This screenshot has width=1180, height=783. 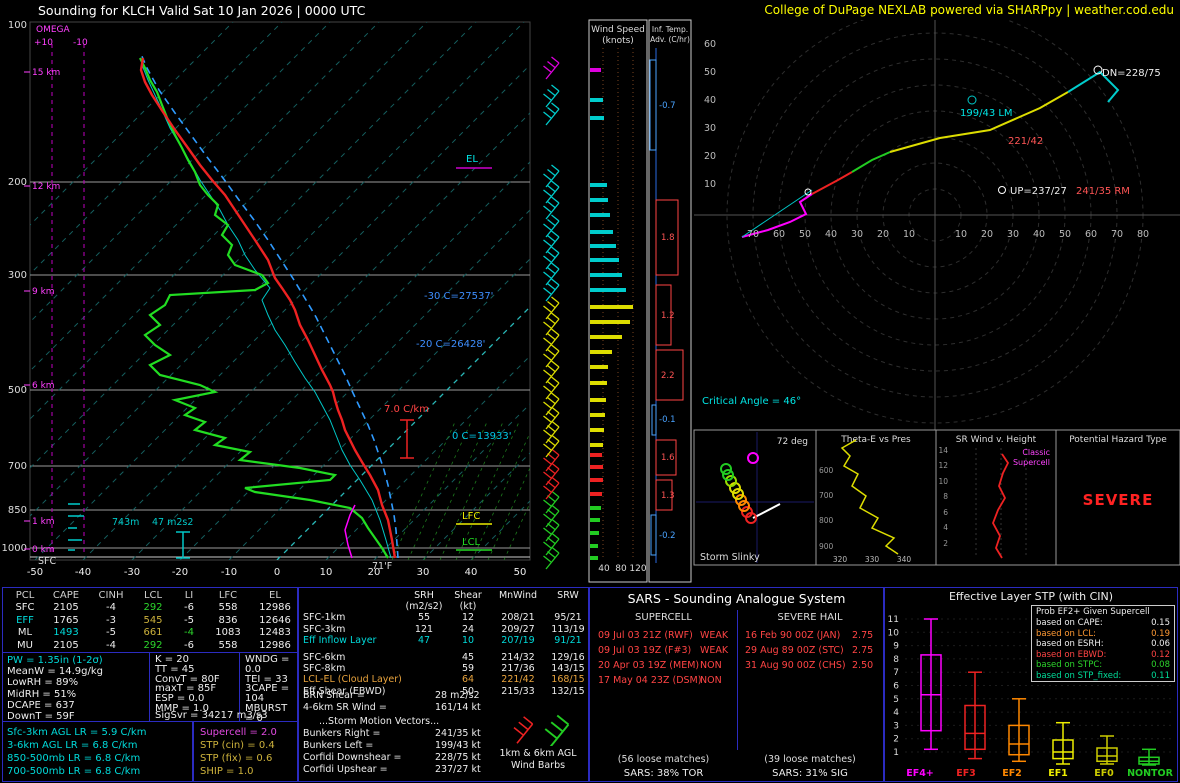 What do you see at coordinates (650, 680) in the screenshot?
I see `sars-match-date: 17 May 04 23Z (DSM)` at bounding box center [650, 680].